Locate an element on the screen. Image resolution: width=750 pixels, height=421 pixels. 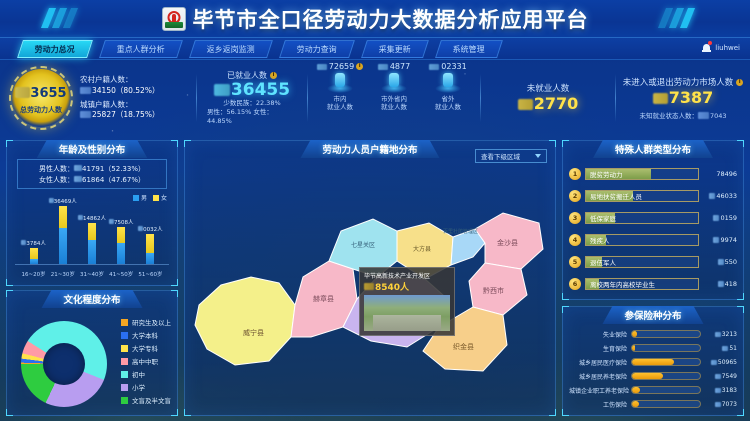
total-labor-label: 总劳动力人数 is located at coordinates (41, 110).